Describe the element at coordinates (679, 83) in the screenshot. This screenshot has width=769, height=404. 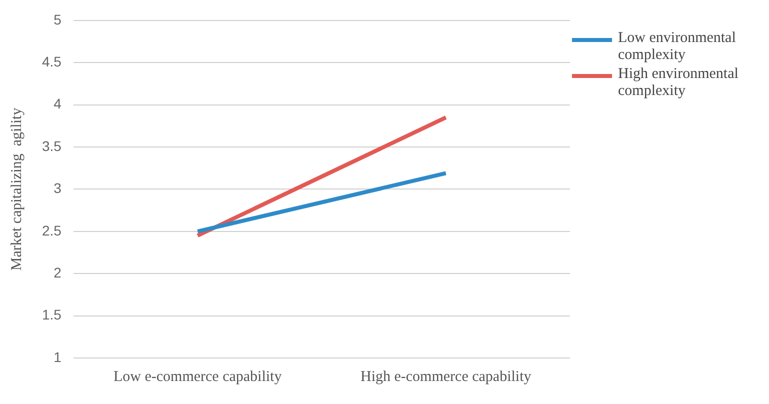
I see `legend-label: High environmental complexity` at that location.